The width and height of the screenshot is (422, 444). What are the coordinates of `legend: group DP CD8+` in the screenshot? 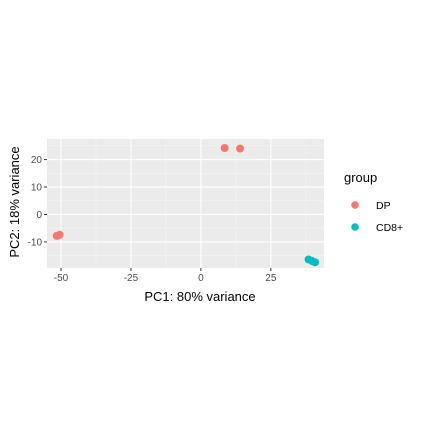 It's located at (373, 202).